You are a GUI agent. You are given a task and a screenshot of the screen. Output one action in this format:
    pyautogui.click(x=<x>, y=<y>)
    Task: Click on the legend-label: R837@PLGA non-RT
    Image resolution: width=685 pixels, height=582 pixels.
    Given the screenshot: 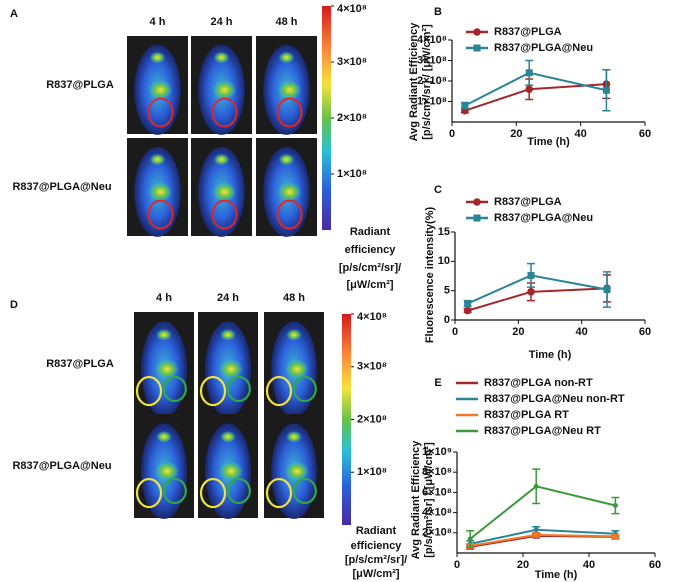 What is the action you would take?
    pyautogui.click(x=538, y=383)
    